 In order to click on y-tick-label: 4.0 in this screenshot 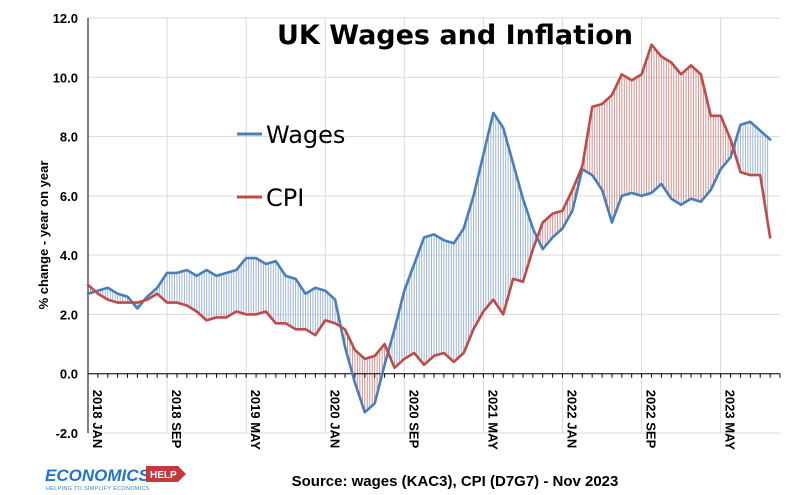, I will do `click(69, 255)`.